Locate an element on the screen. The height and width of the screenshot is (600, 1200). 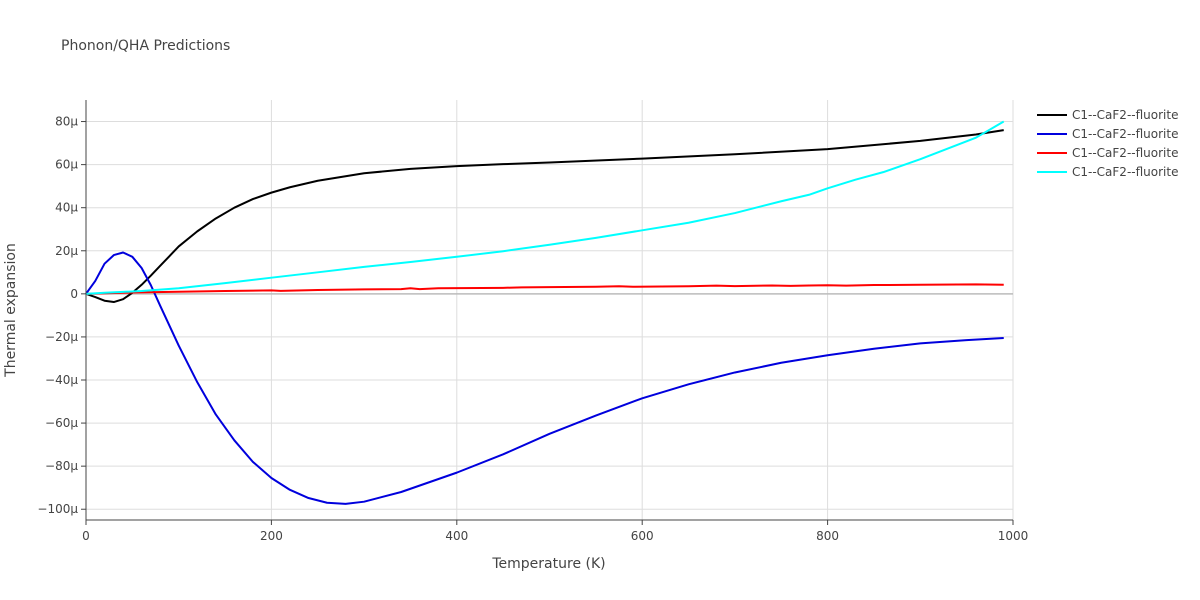
y-tick-label: −60μ is located at coordinates (61, 423).